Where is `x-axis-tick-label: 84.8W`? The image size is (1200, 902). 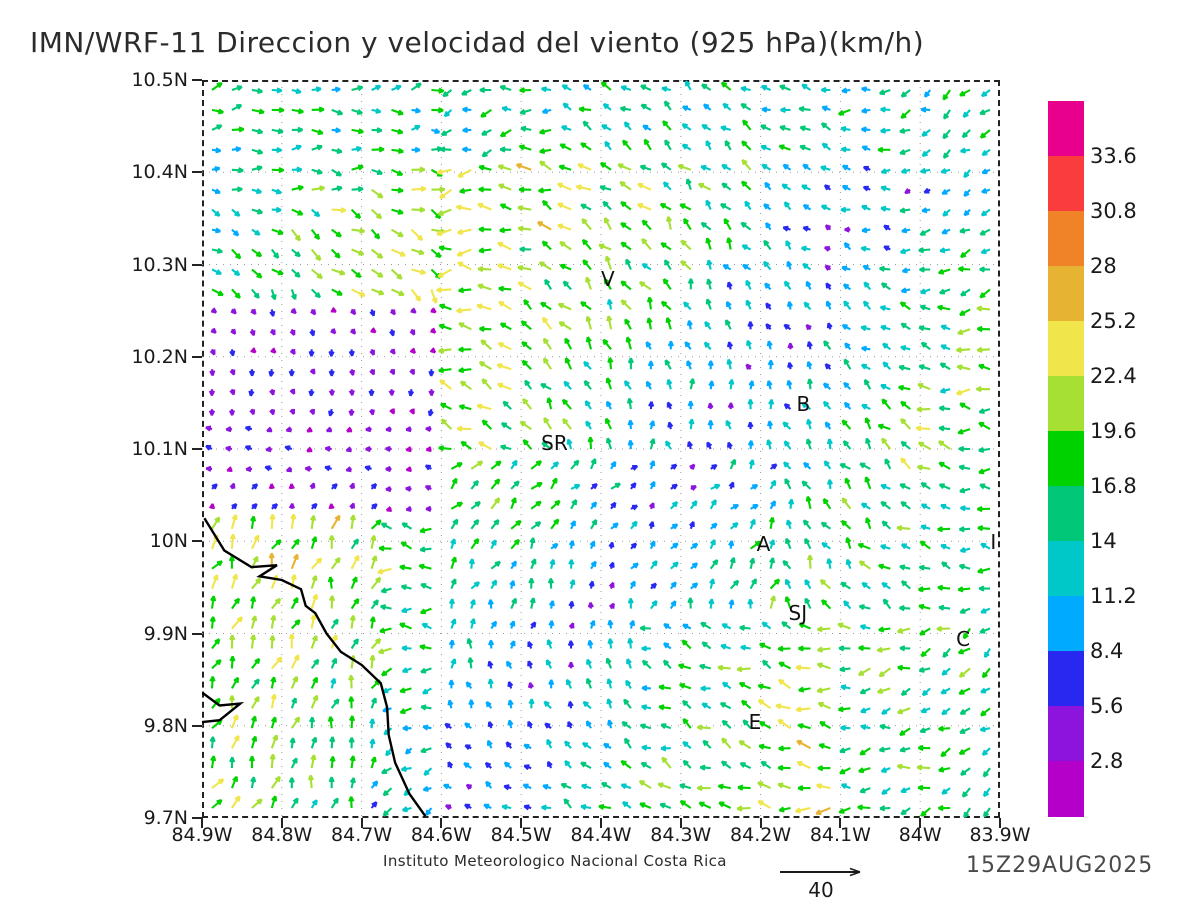 x-axis-tick-label: 84.8W is located at coordinates (281, 835).